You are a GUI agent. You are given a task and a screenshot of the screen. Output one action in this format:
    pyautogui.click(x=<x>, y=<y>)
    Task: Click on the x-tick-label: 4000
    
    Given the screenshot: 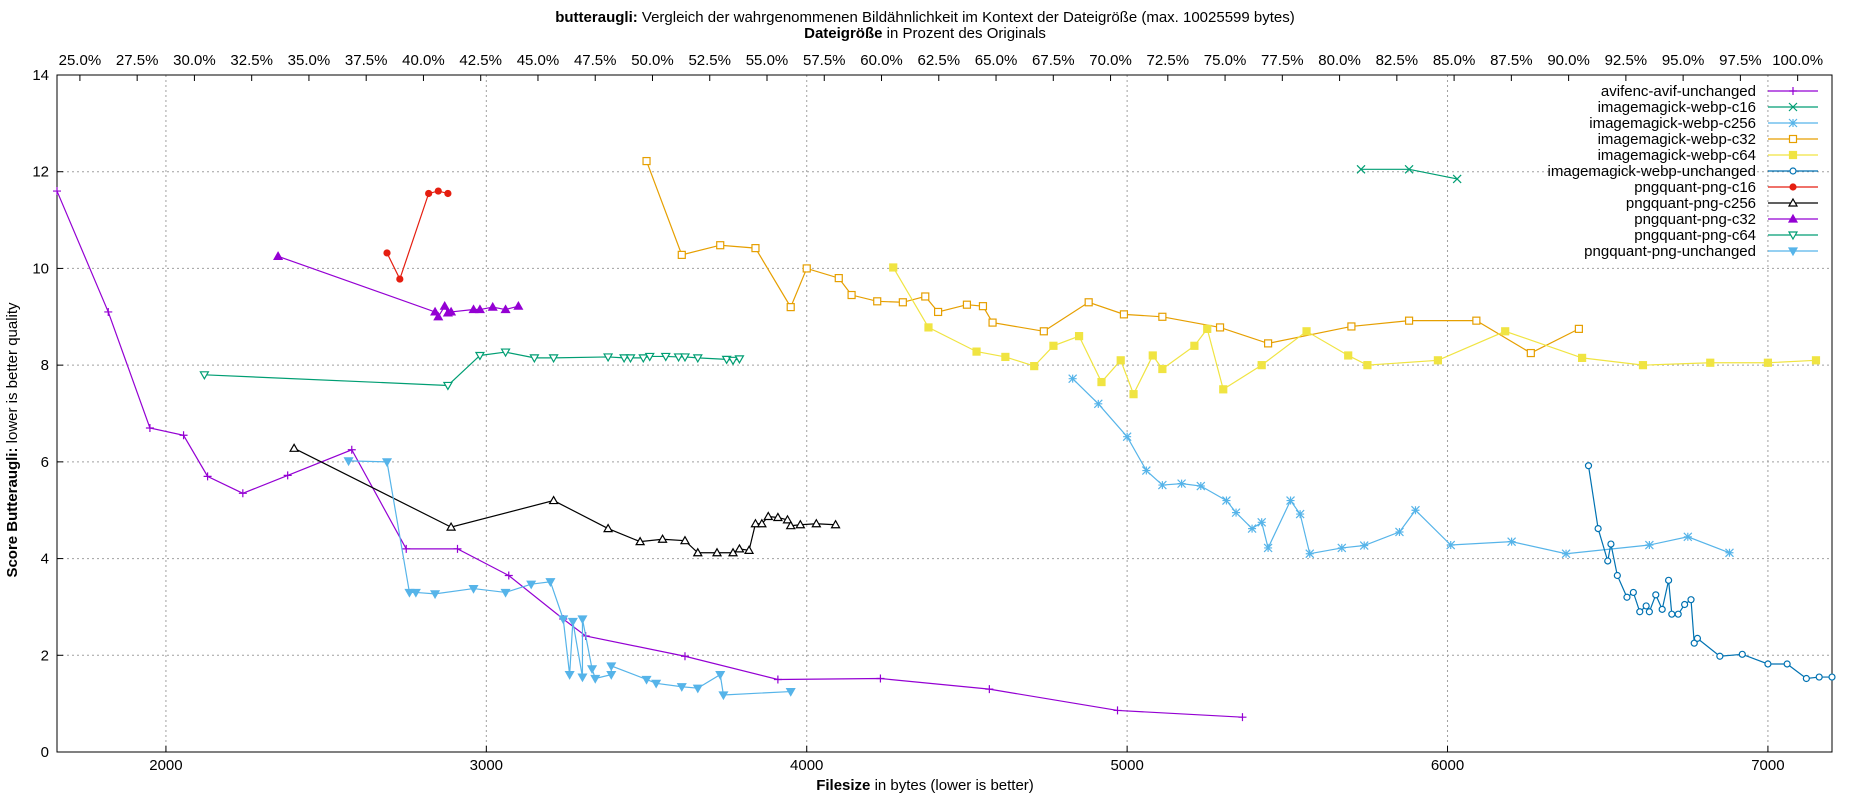 What is the action you would take?
    pyautogui.click(x=806, y=765)
    